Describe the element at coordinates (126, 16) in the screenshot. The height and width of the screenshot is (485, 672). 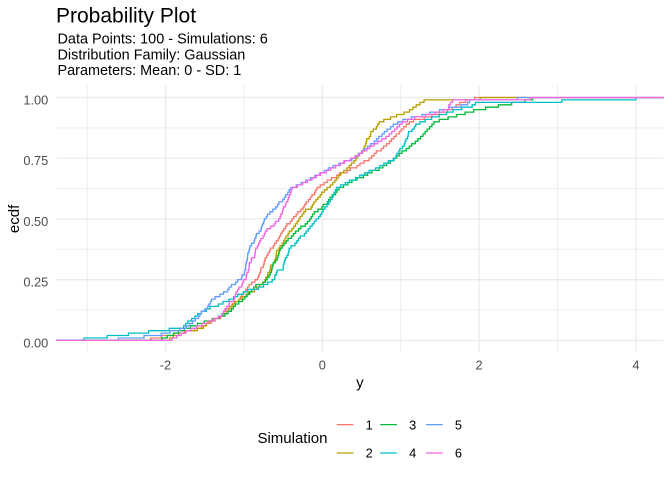
I see `svg-text: Probability Plot` at that location.